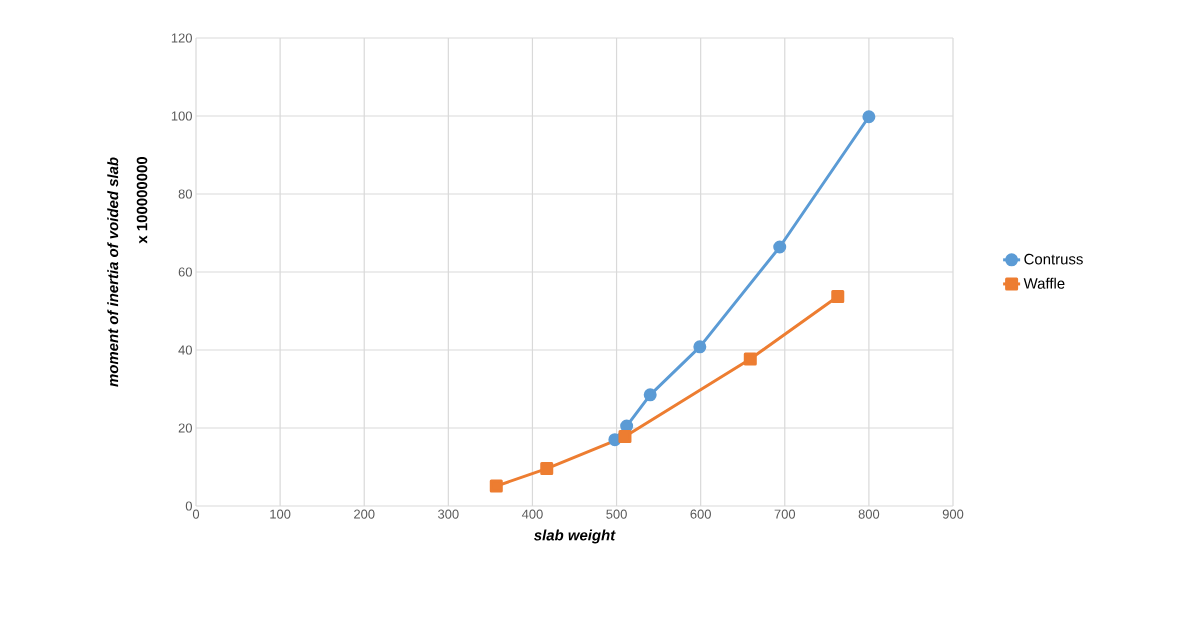 This screenshot has height=618, width=1187. I want to click on y-tick-label: 0, so click(188, 506).